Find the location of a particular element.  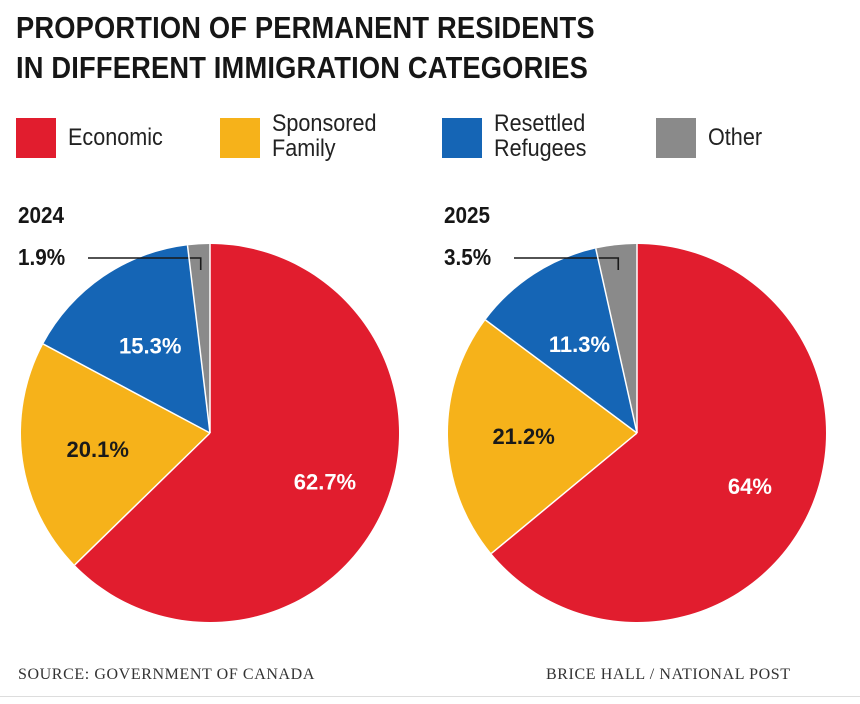

pie-2024-slice-sponsored-family is located at coordinates (115, 454).